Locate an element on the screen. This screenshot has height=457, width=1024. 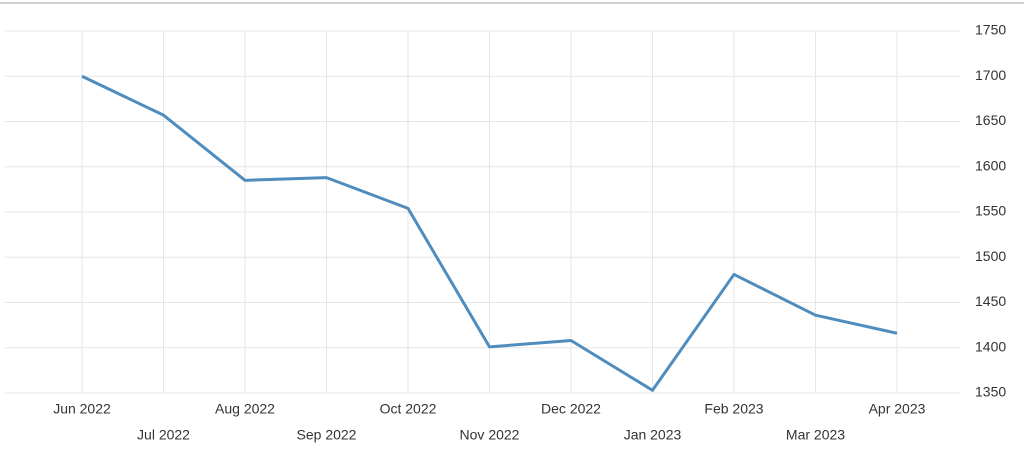
x-tick-label: Mar 2023 is located at coordinates (815, 435).